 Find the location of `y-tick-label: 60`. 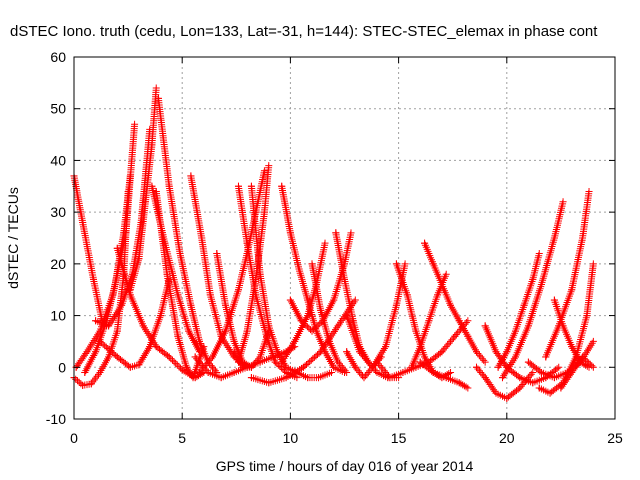

y-tick-label: 60 is located at coordinates (58, 57).